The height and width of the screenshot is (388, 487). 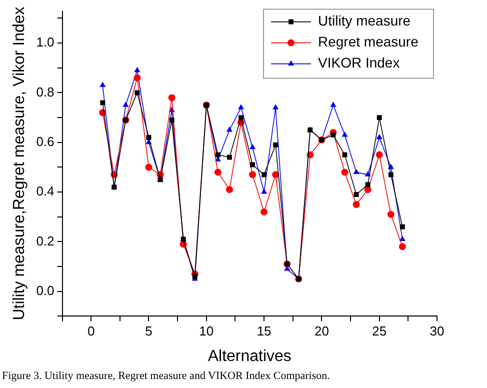 I want to click on y-tick-label: 0.8, so click(x=45, y=92).